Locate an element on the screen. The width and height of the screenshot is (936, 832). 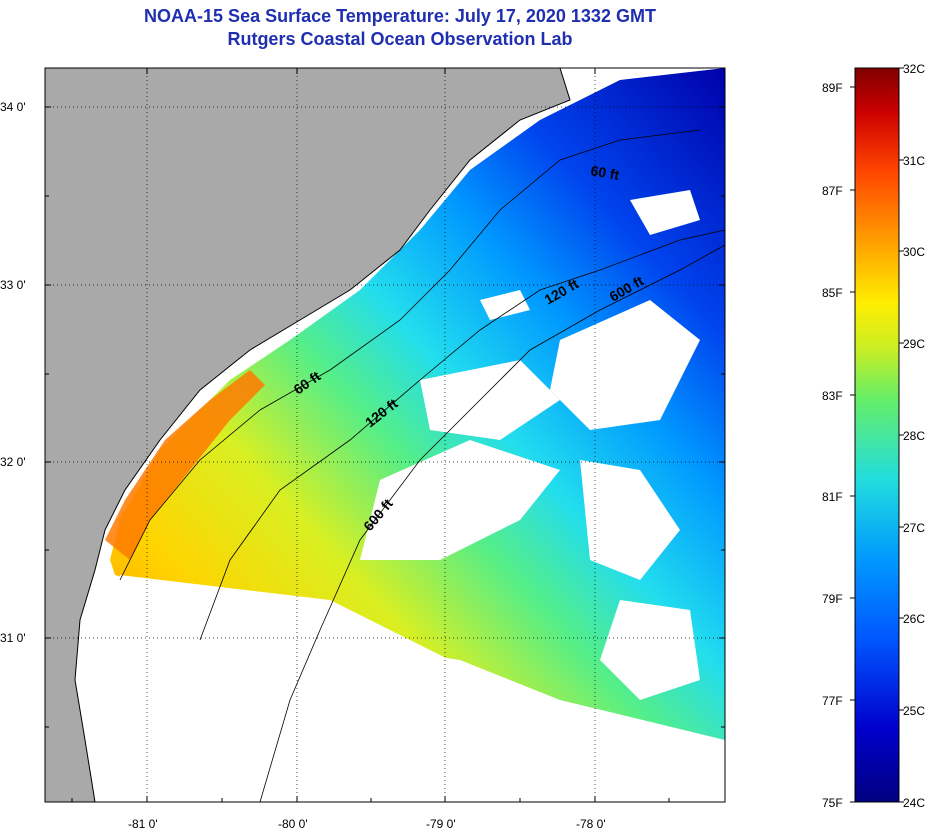
lat-tick-label: 31 0' is located at coordinates (13, 638).